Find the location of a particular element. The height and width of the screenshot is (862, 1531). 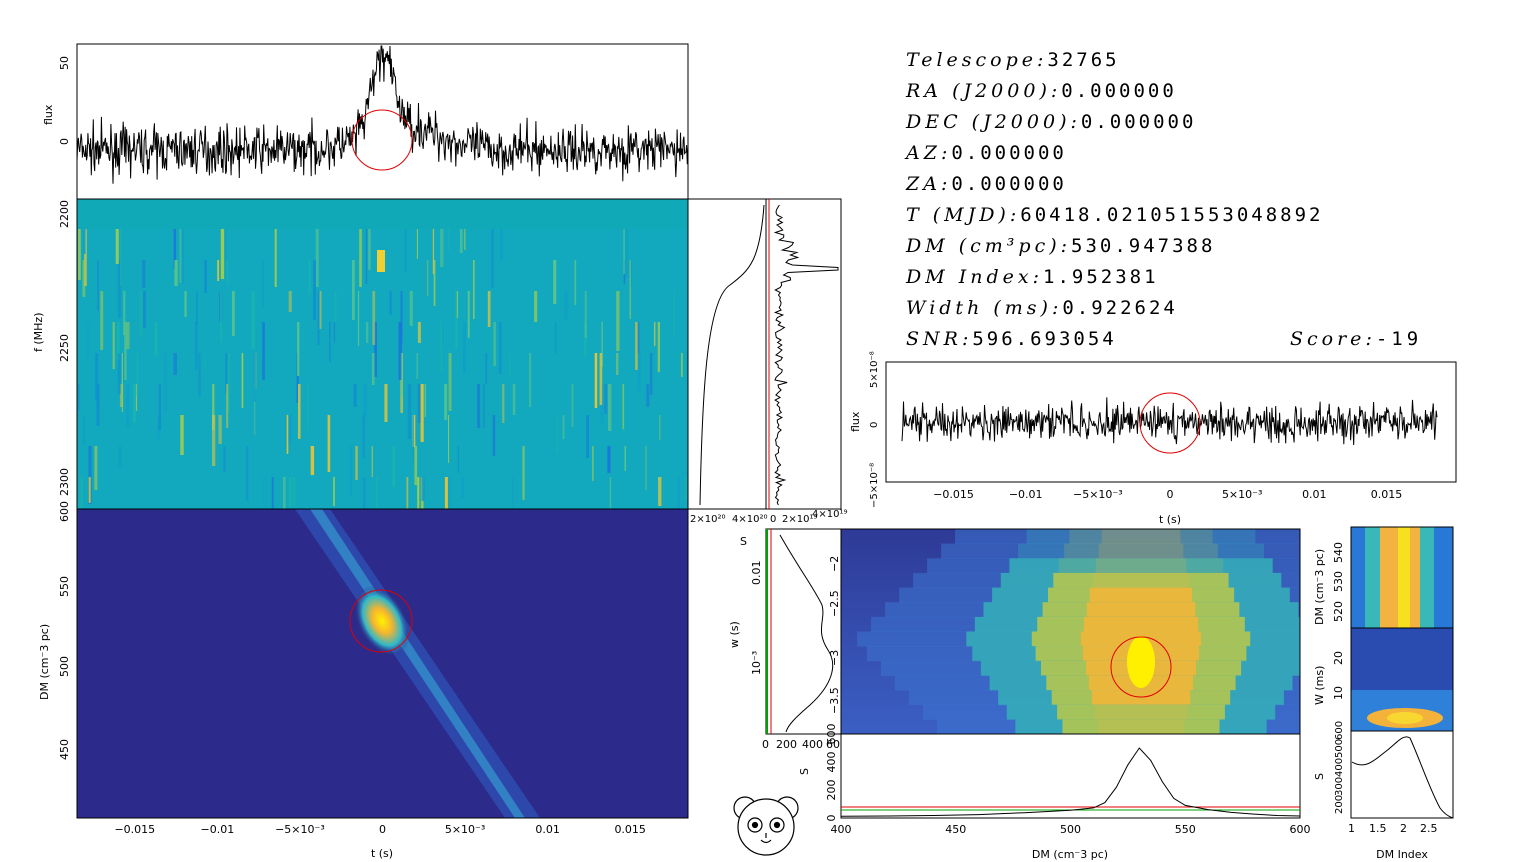

dmw-tick-m3.5: −3.5 is located at coordinates (834, 700).